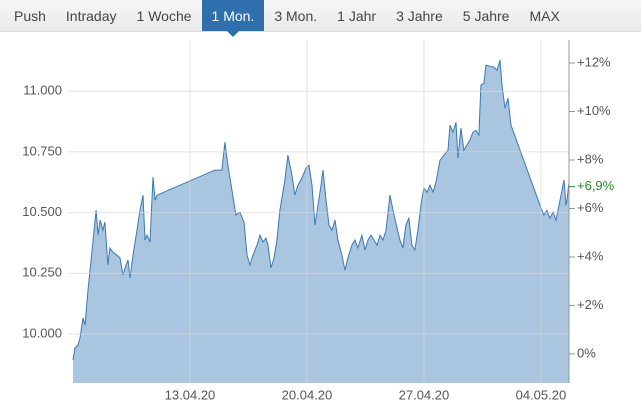 Image resolution: width=641 pixels, height=412 pixels. Describe the element at coordinates (164, 16) in the screenshot. I see `range-tab: 1 Woche` at that location.